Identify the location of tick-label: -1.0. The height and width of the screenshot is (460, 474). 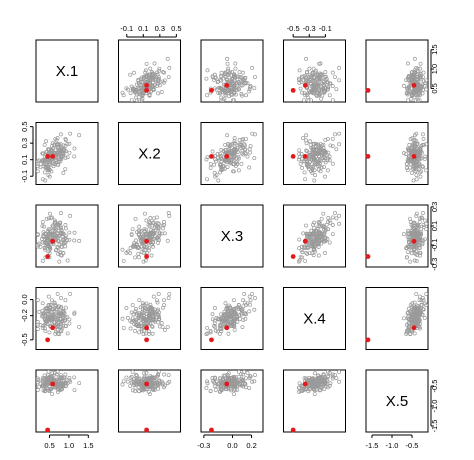
(434, 406).